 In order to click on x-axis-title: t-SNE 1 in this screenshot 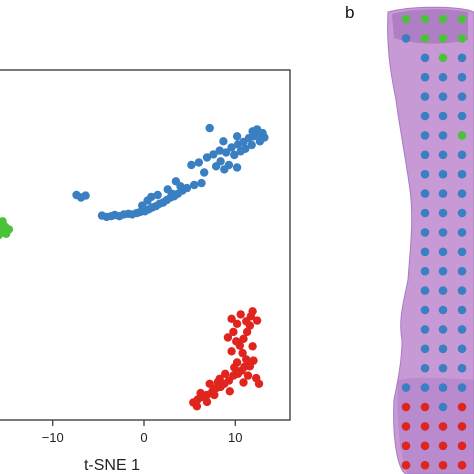, I will do `click(112, 465)`.